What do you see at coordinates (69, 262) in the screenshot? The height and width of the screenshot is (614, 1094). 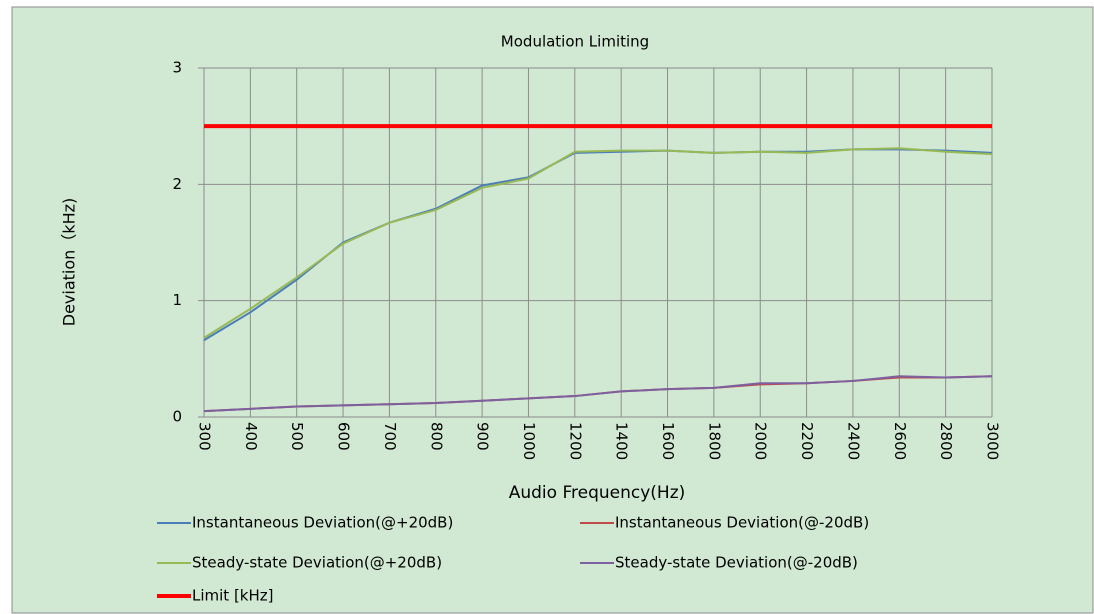 I see `y-axis-title: Deviation（kHz)` at bounding box center [69, 262].